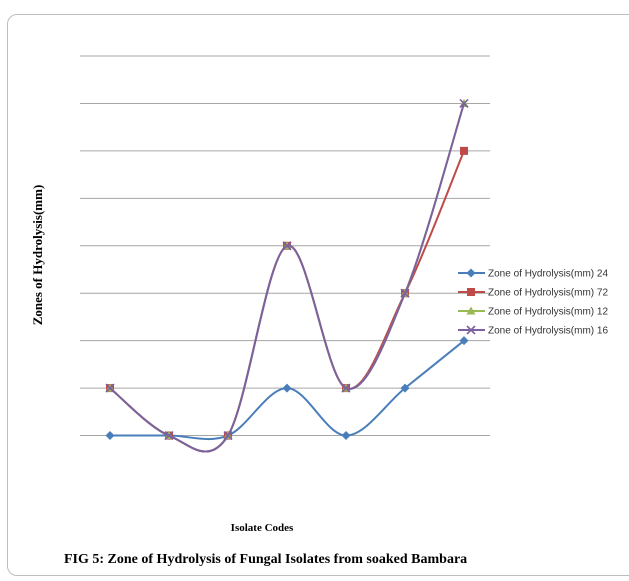  I want to click on y-axis-label: Zones of Hydrolysis(mm), so click(37, 255).